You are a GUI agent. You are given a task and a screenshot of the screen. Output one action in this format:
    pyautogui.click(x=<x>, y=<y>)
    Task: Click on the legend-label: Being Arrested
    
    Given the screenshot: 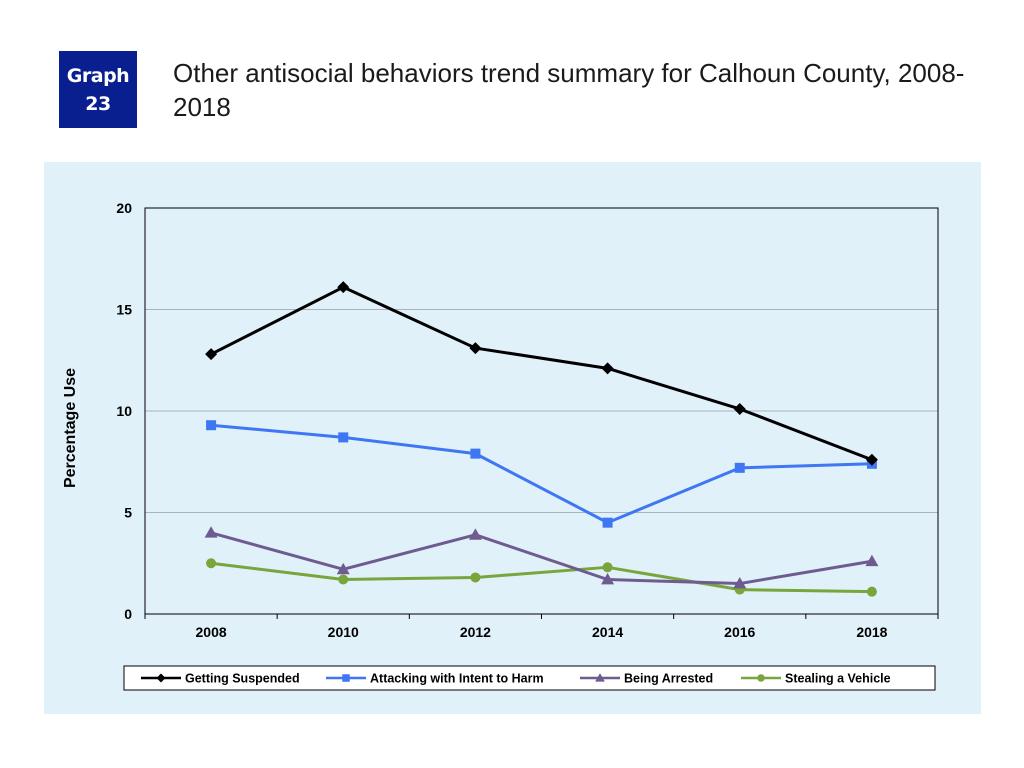 What is the action you would take?
    pyautogui.click(x=668, y=679)
    